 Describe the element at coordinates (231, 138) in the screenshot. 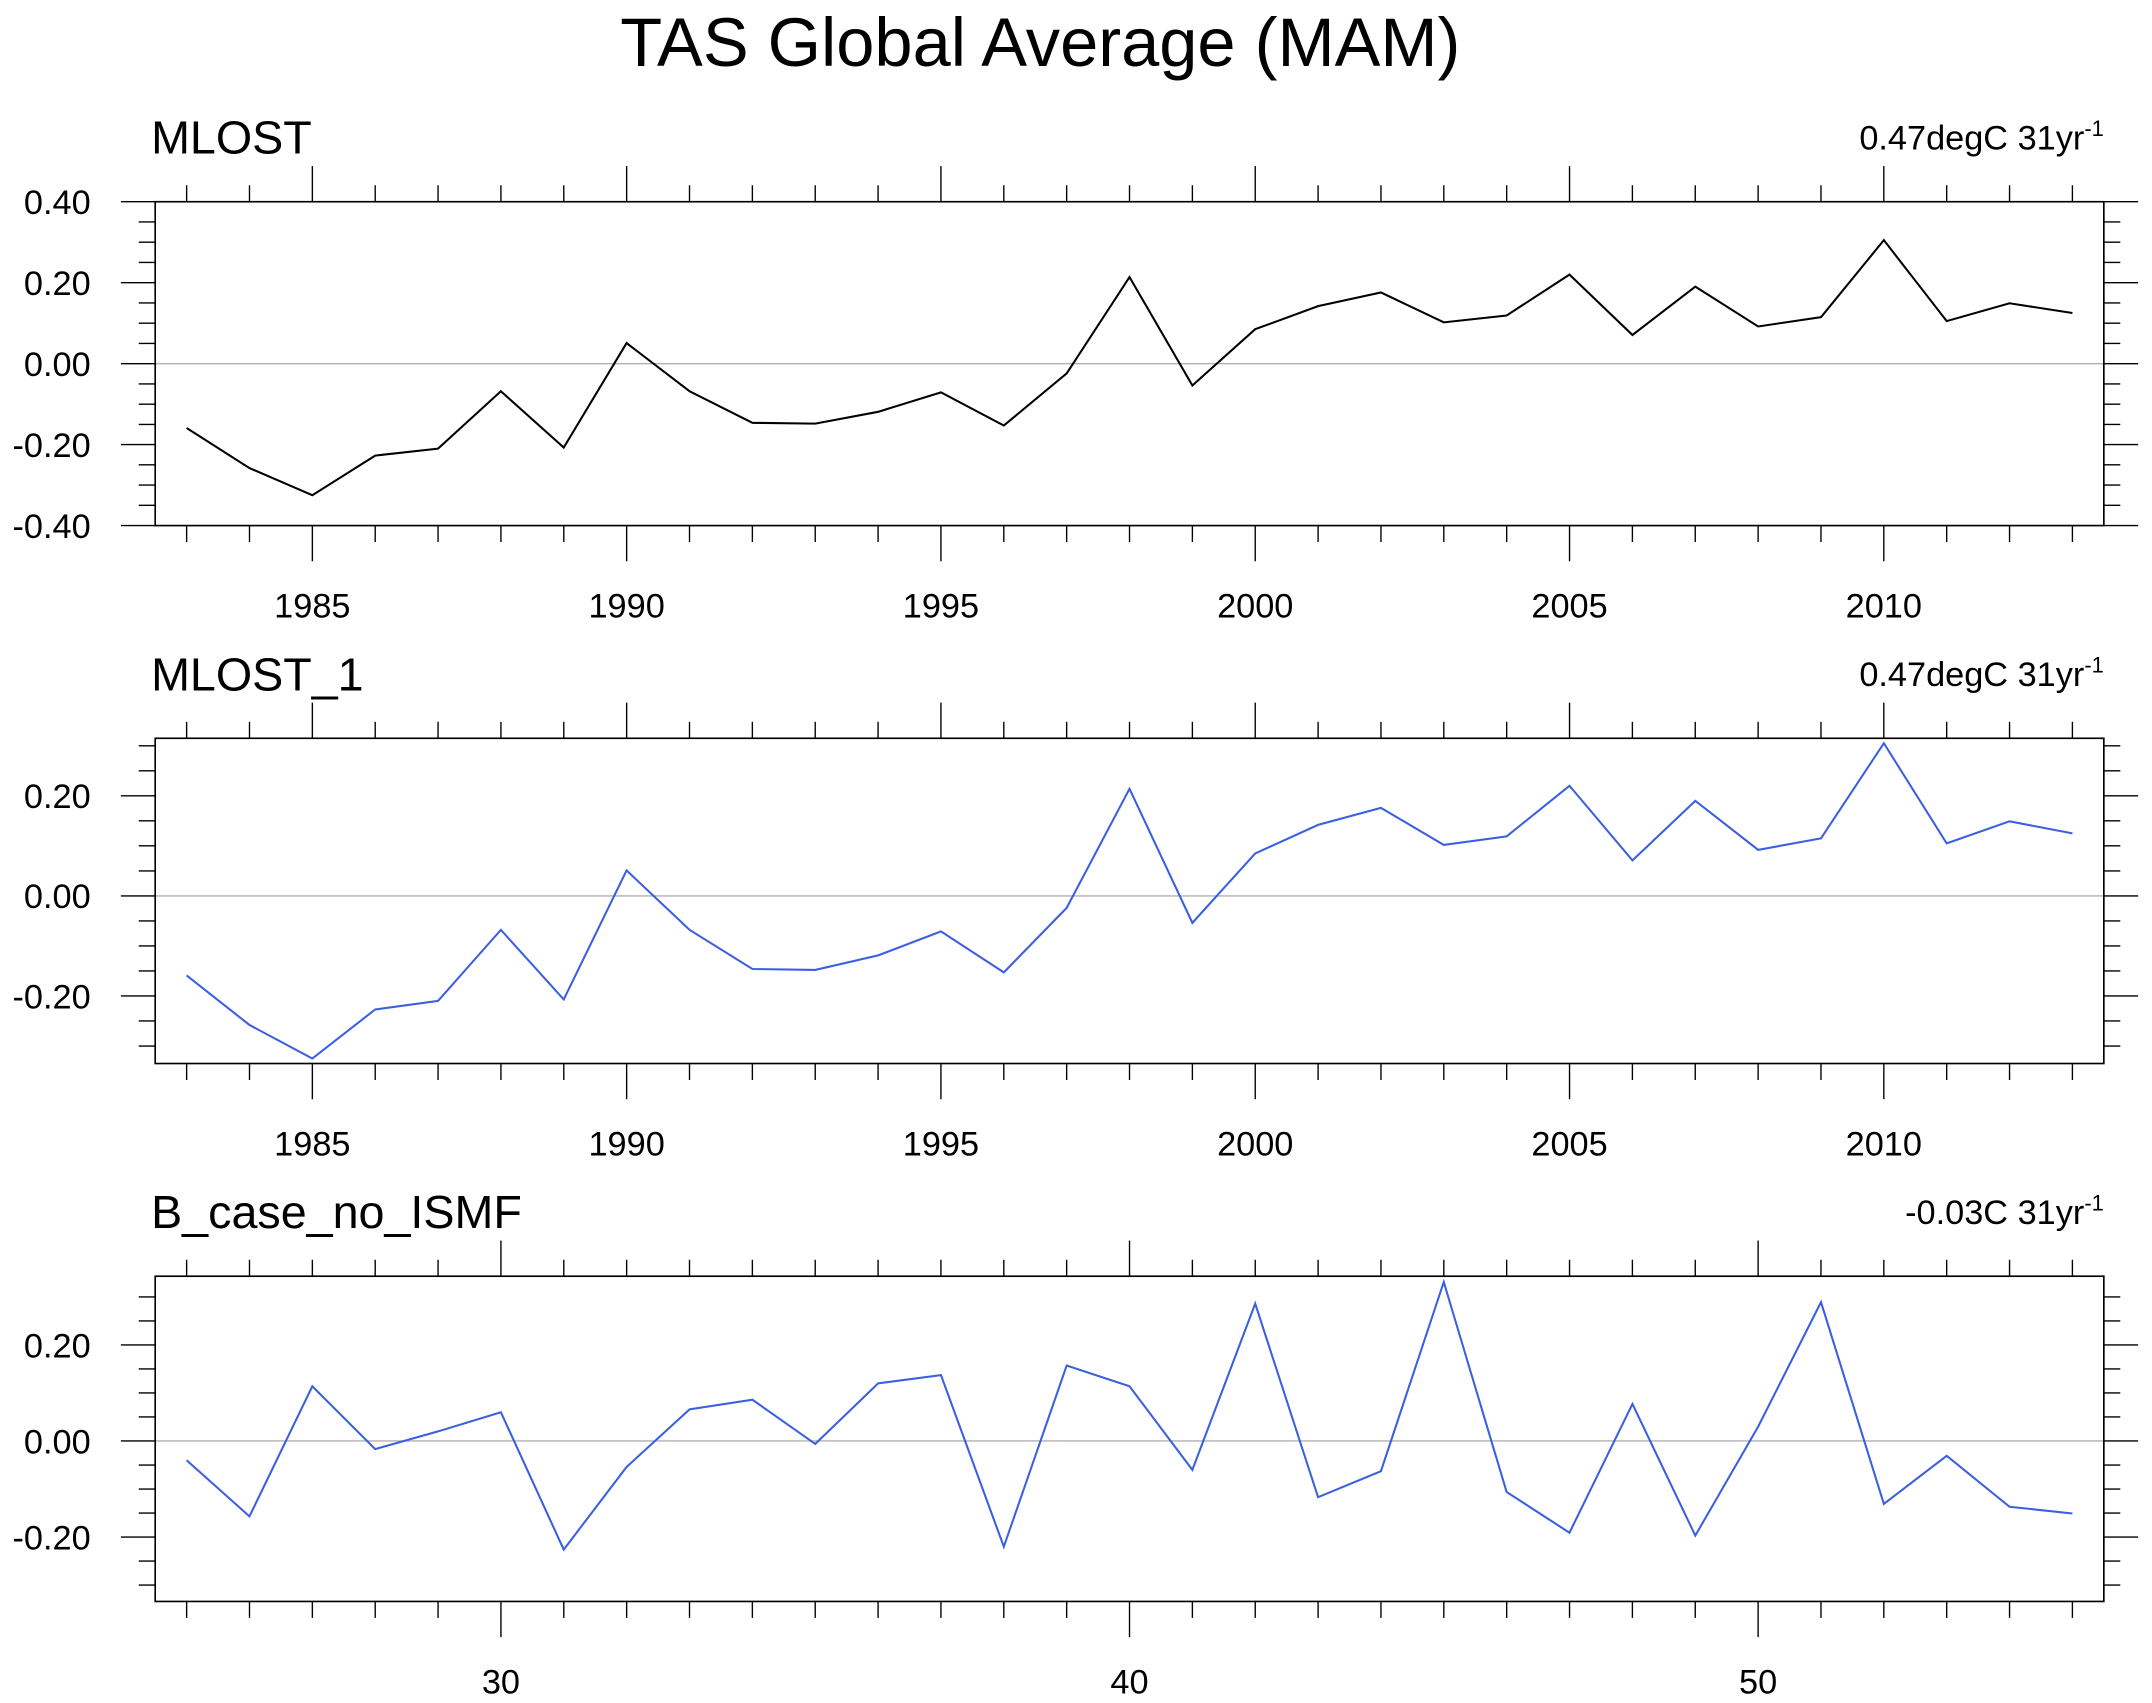

I see `panel-title: MLOST` at that location.